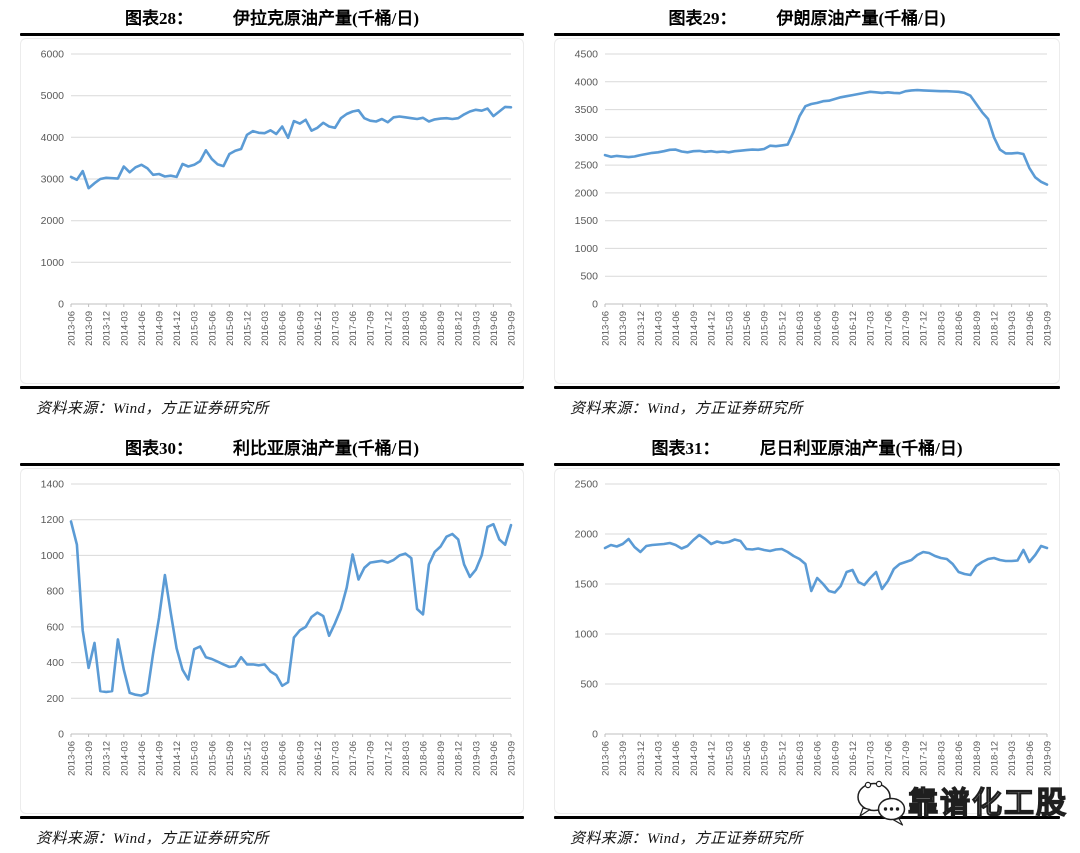  What do you see at coordinates (107, 328) in the screenshot?
I see `svg-text: 2013-12` at bounding box center [107, 328].